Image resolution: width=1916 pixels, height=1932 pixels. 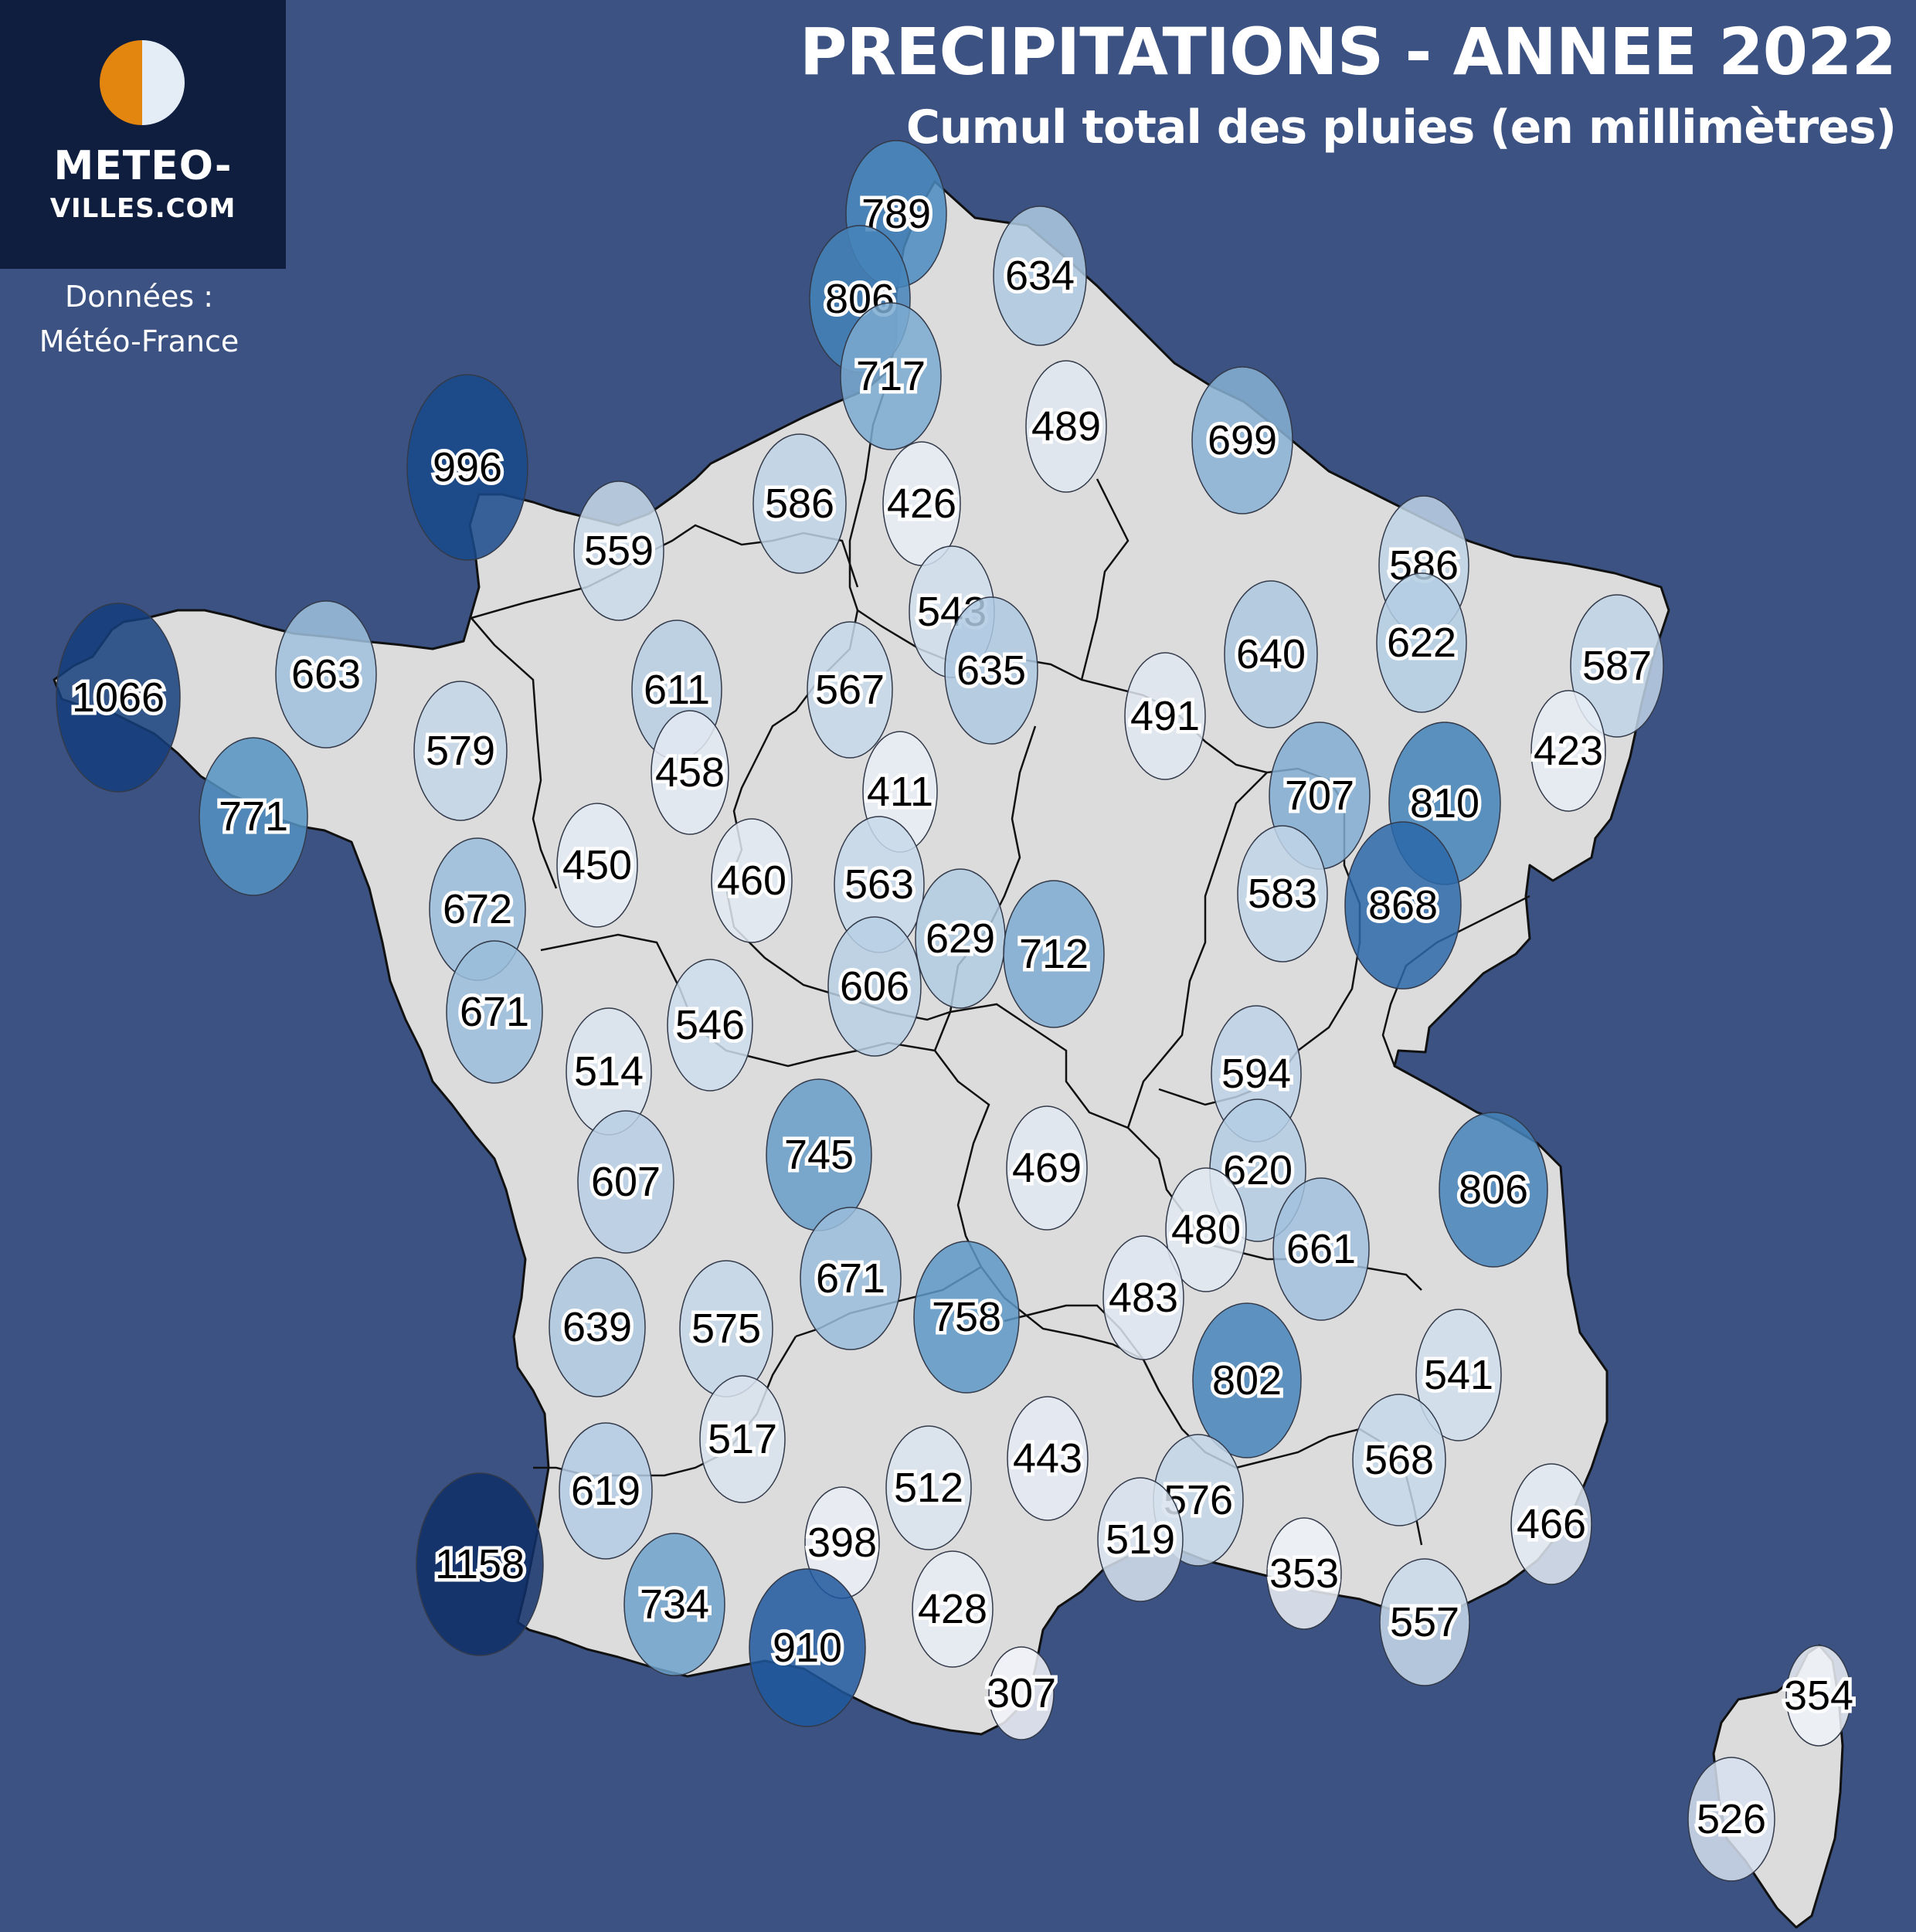 I want to click on station-marker: 583, so click(x=1283, y=894).